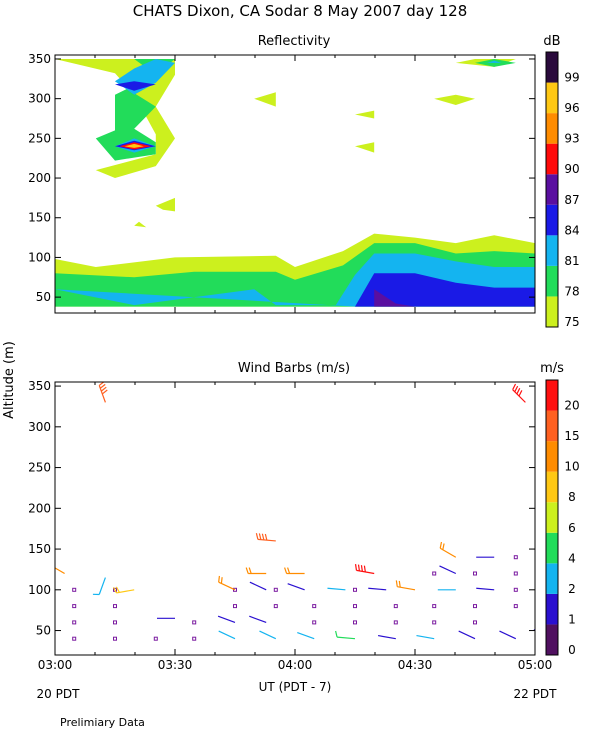 The image size is (600, 750). Describe the element at coordinates (551, 41) in the screenshot. I see `reflectivity-unit-label: dB` at that location.